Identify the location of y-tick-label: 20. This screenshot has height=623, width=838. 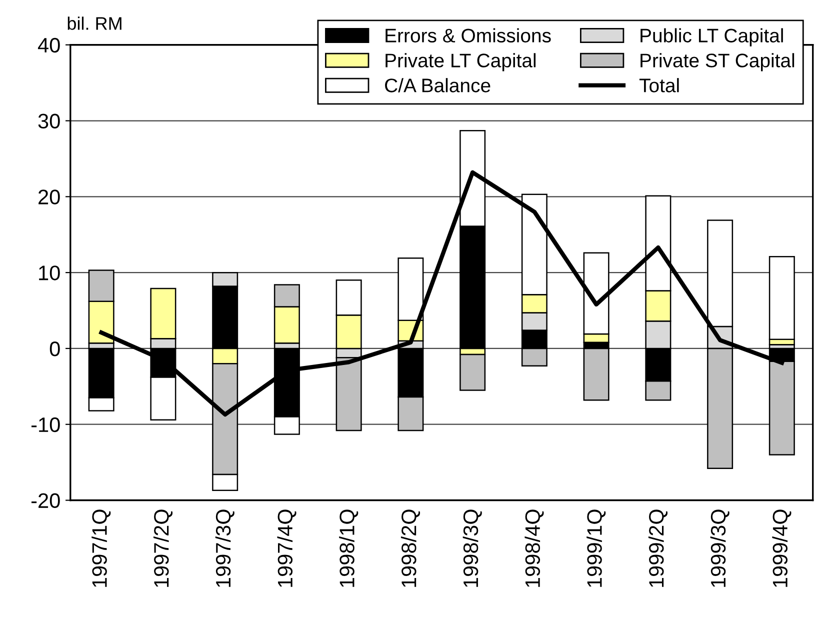
(49, 197).